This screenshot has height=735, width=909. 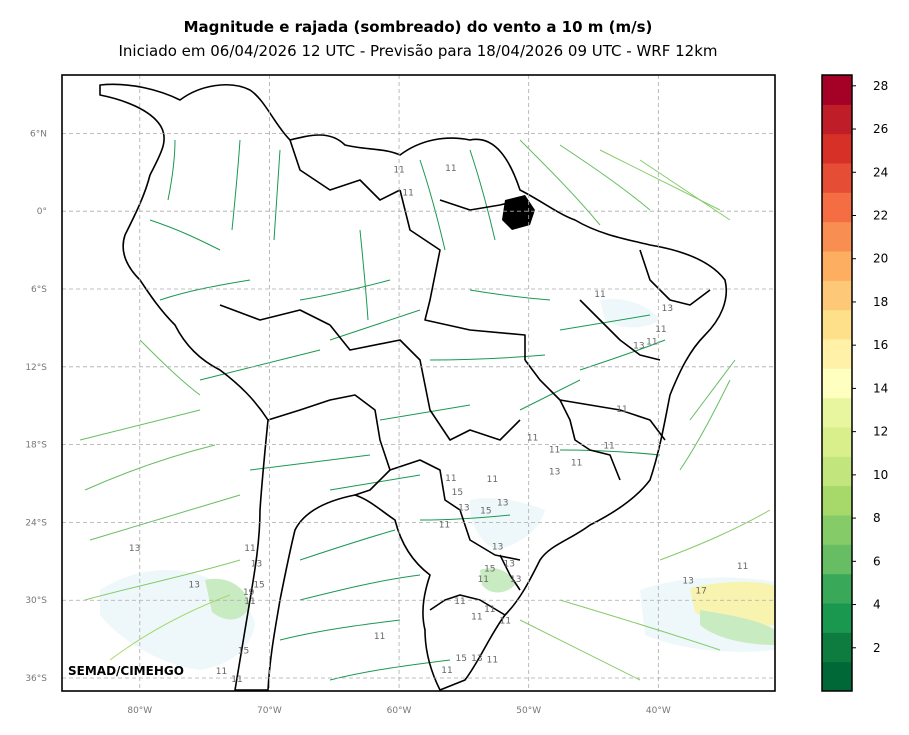 I want to click on colorbar-tick-label: 2, so click(x=877, y=648).